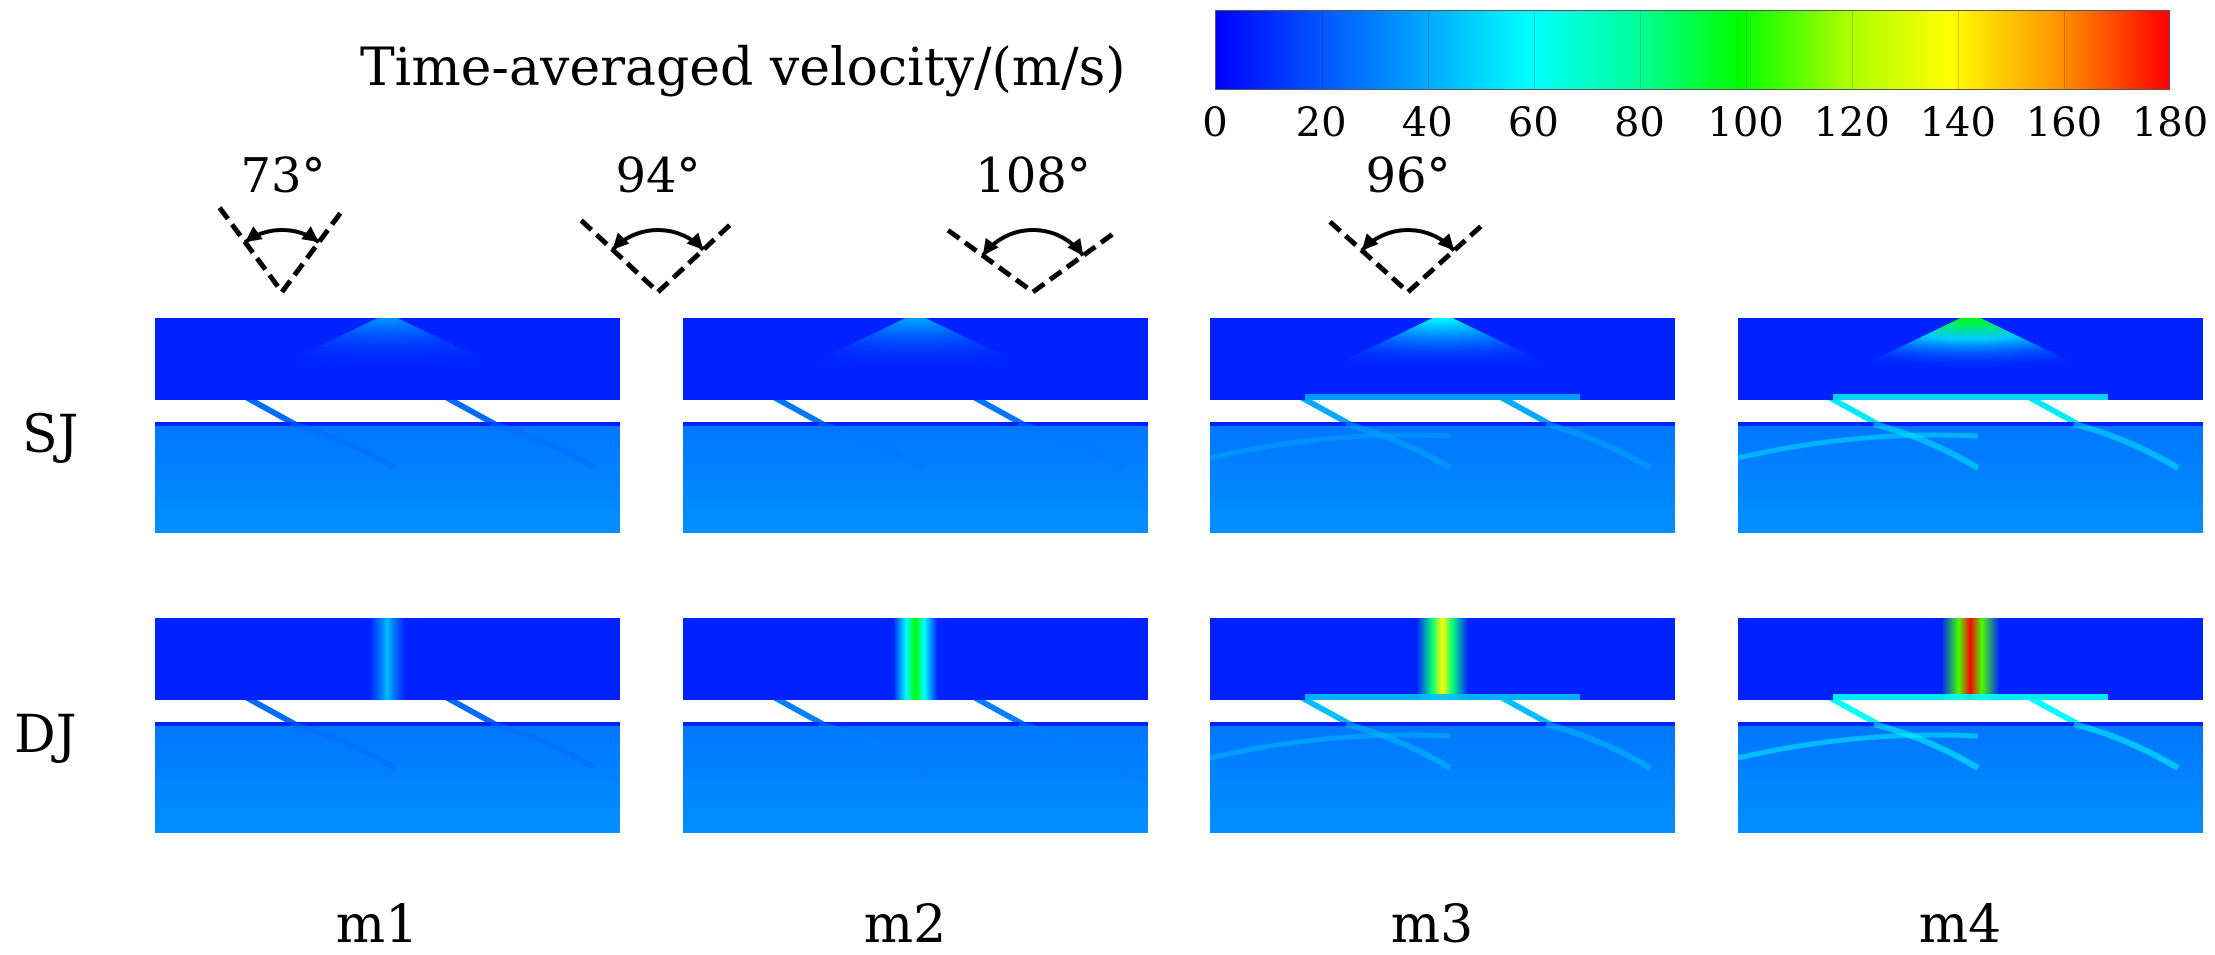 Image resolution: width=2215 pixels, height=955 pixels. I want to click on colorbar-tick-label: 160, so click(2064, 123).